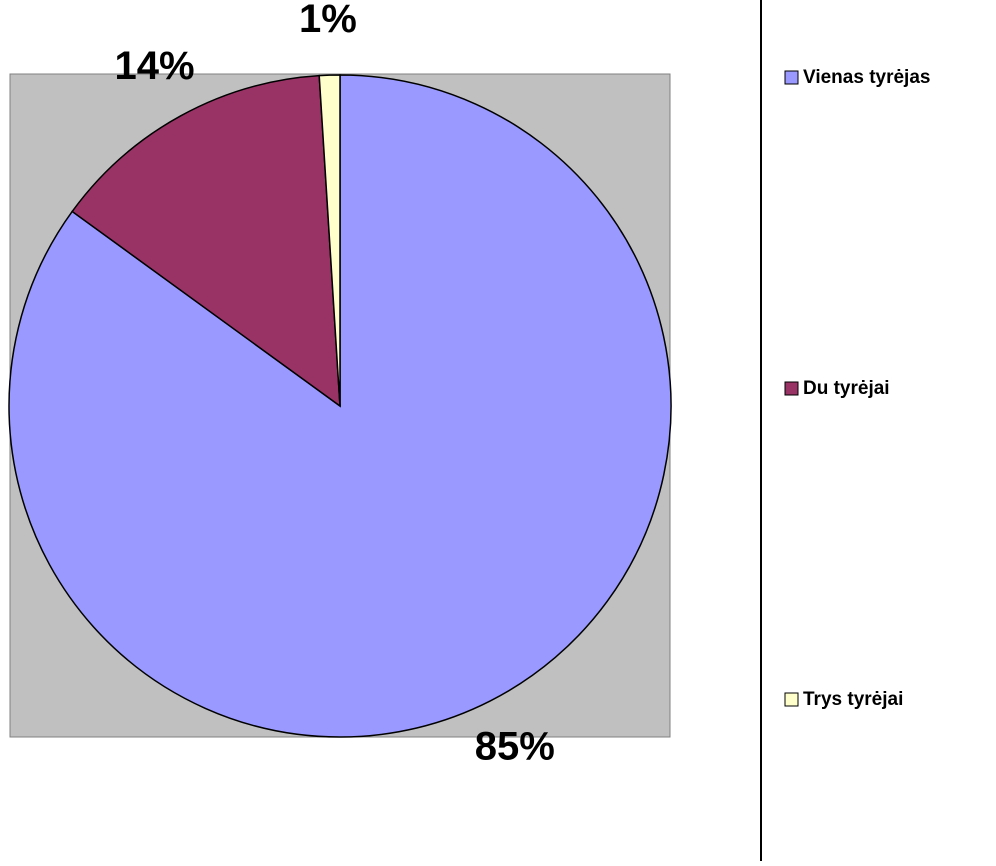 The image size is (996, 866). What do you see at coordinates (328, 20) in the screenshot?
I see `data-label: 1%` at bounding box center [328, 20].